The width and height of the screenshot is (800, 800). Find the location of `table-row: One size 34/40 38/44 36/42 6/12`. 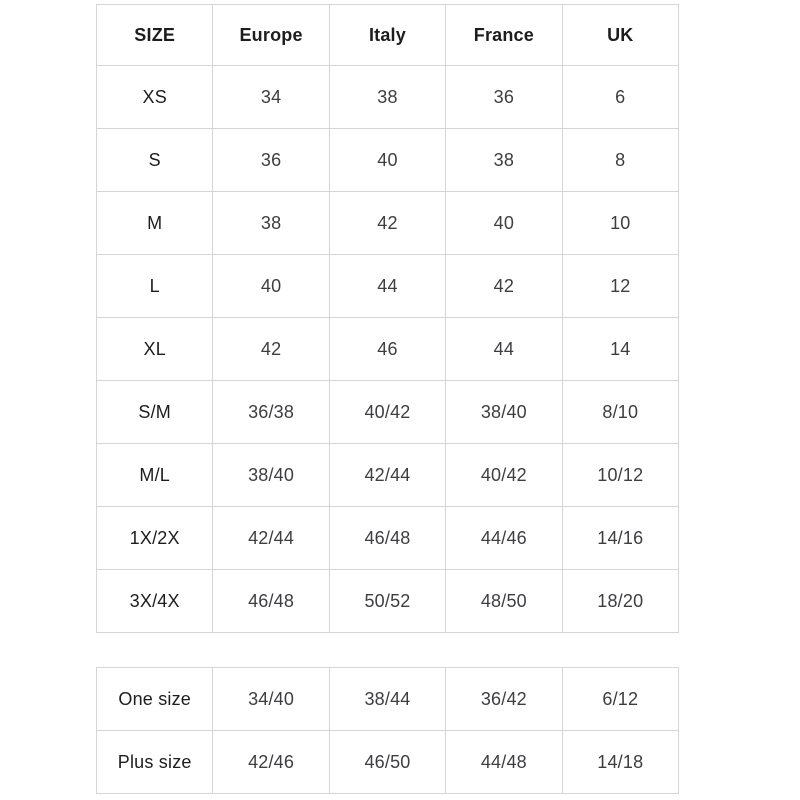

table-row: One size 34/40 38/44 36/42 6/12 is located at coordinates (387, 699).